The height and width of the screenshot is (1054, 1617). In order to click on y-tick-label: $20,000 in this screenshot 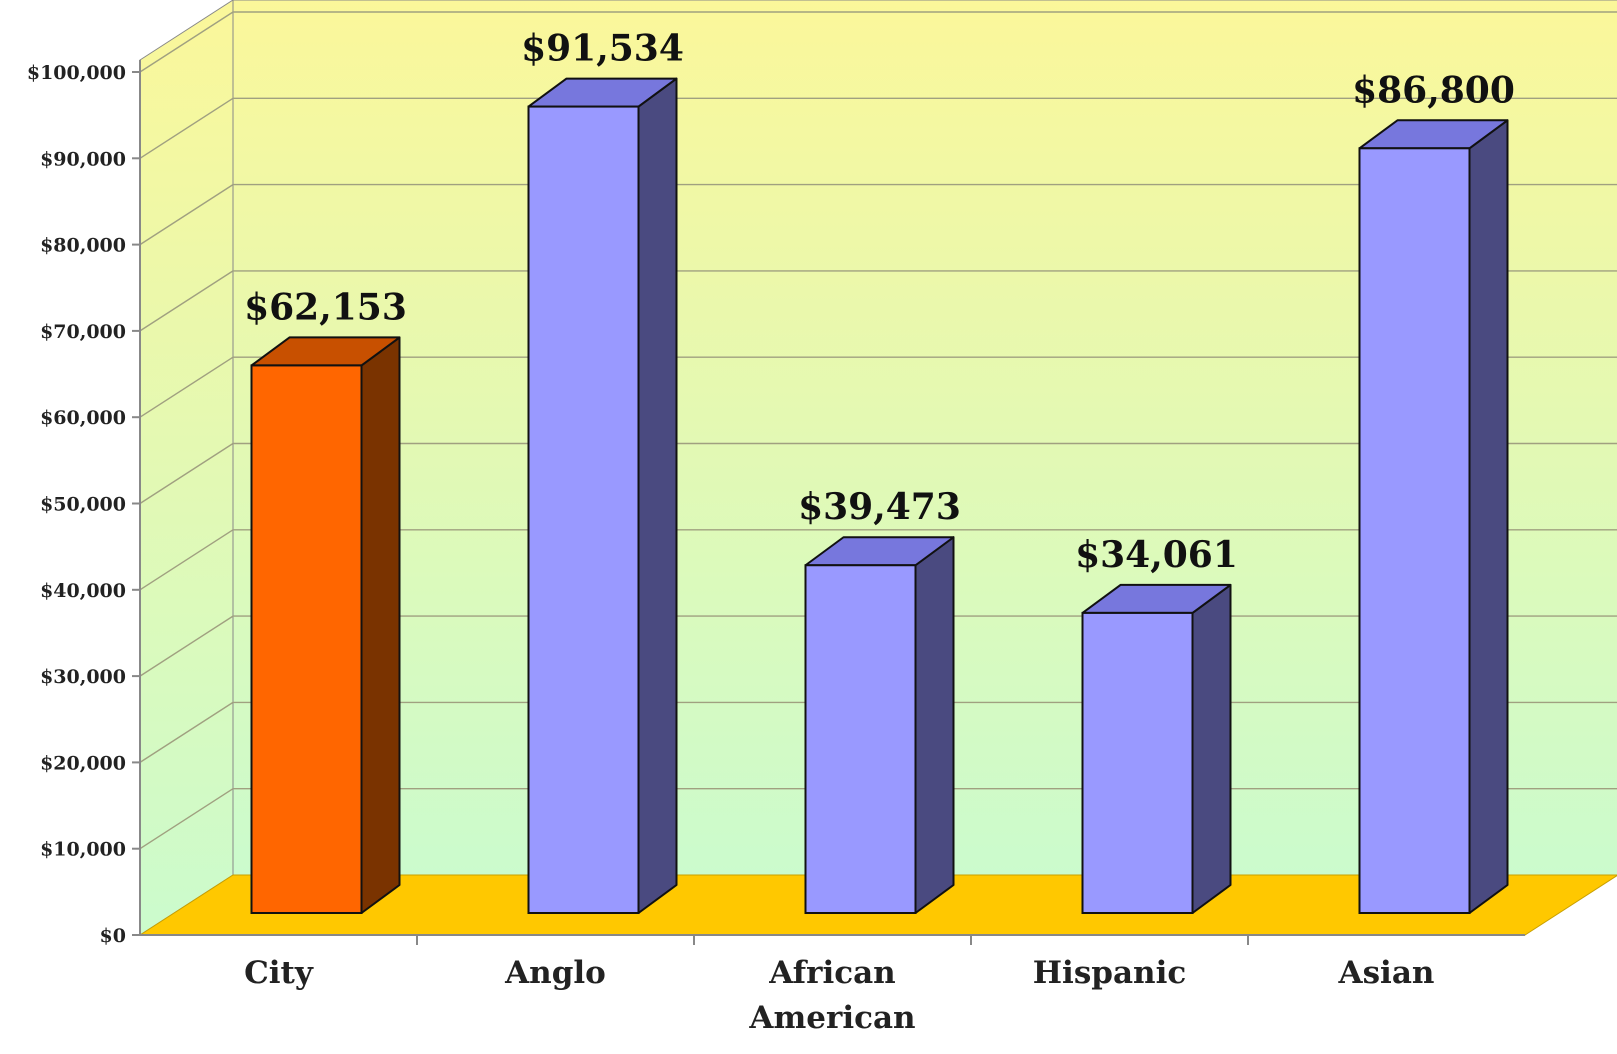, I will do `click(83, 763)`.